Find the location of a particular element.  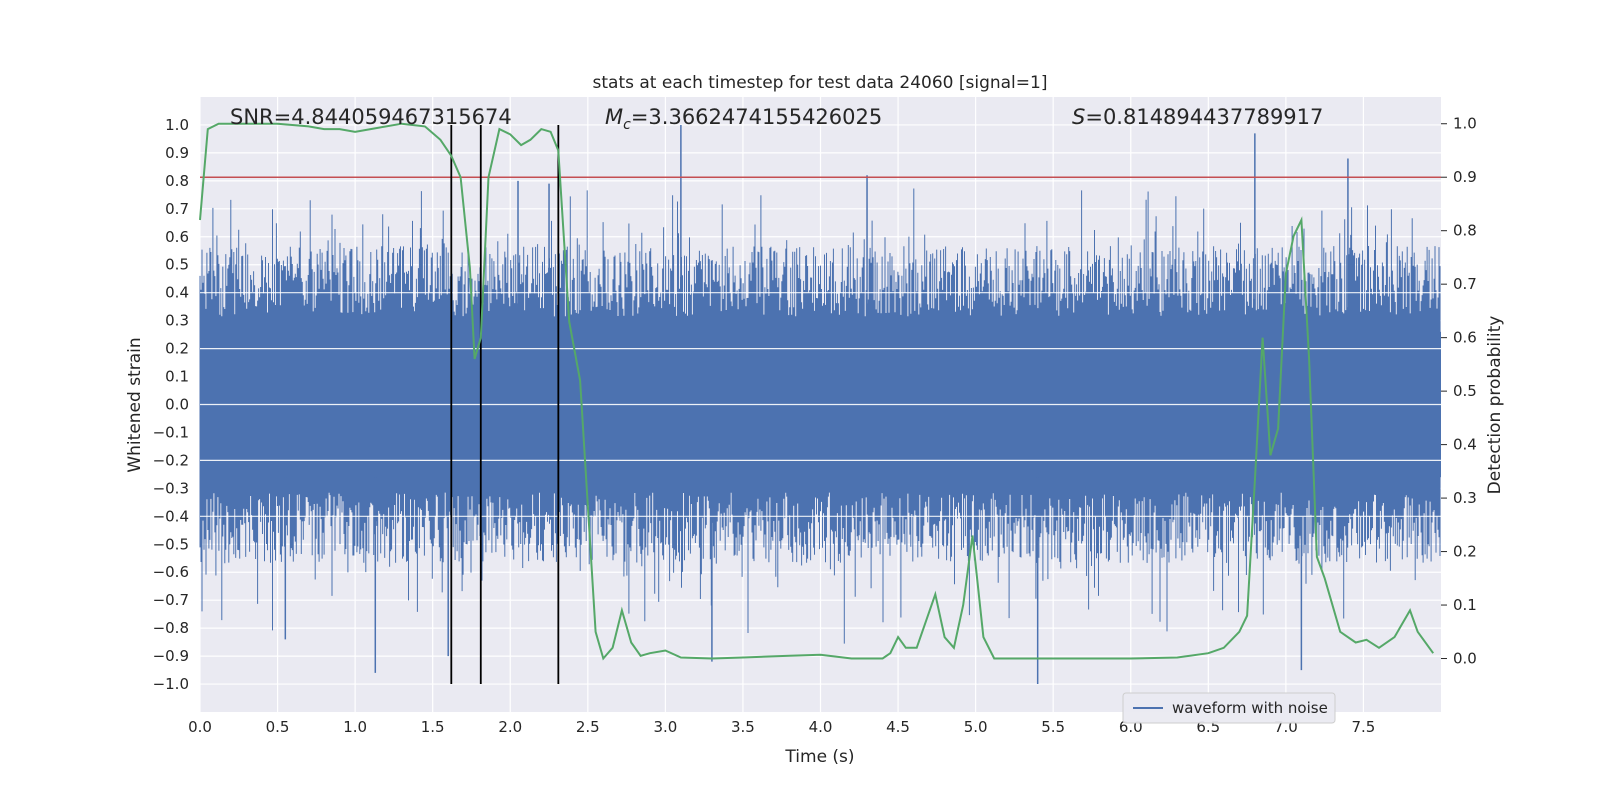

x-tick-label: 3.5 is located at coordinates (743, 727).